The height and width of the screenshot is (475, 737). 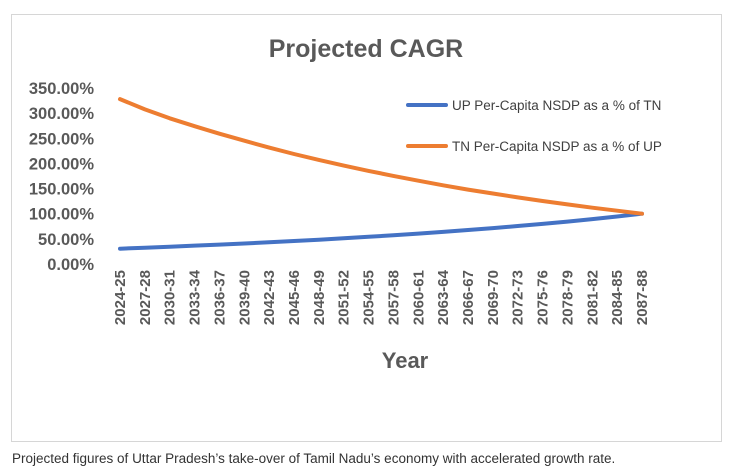 I want to click on y-tick-label: 300.00%, so click(x=61, y=114).